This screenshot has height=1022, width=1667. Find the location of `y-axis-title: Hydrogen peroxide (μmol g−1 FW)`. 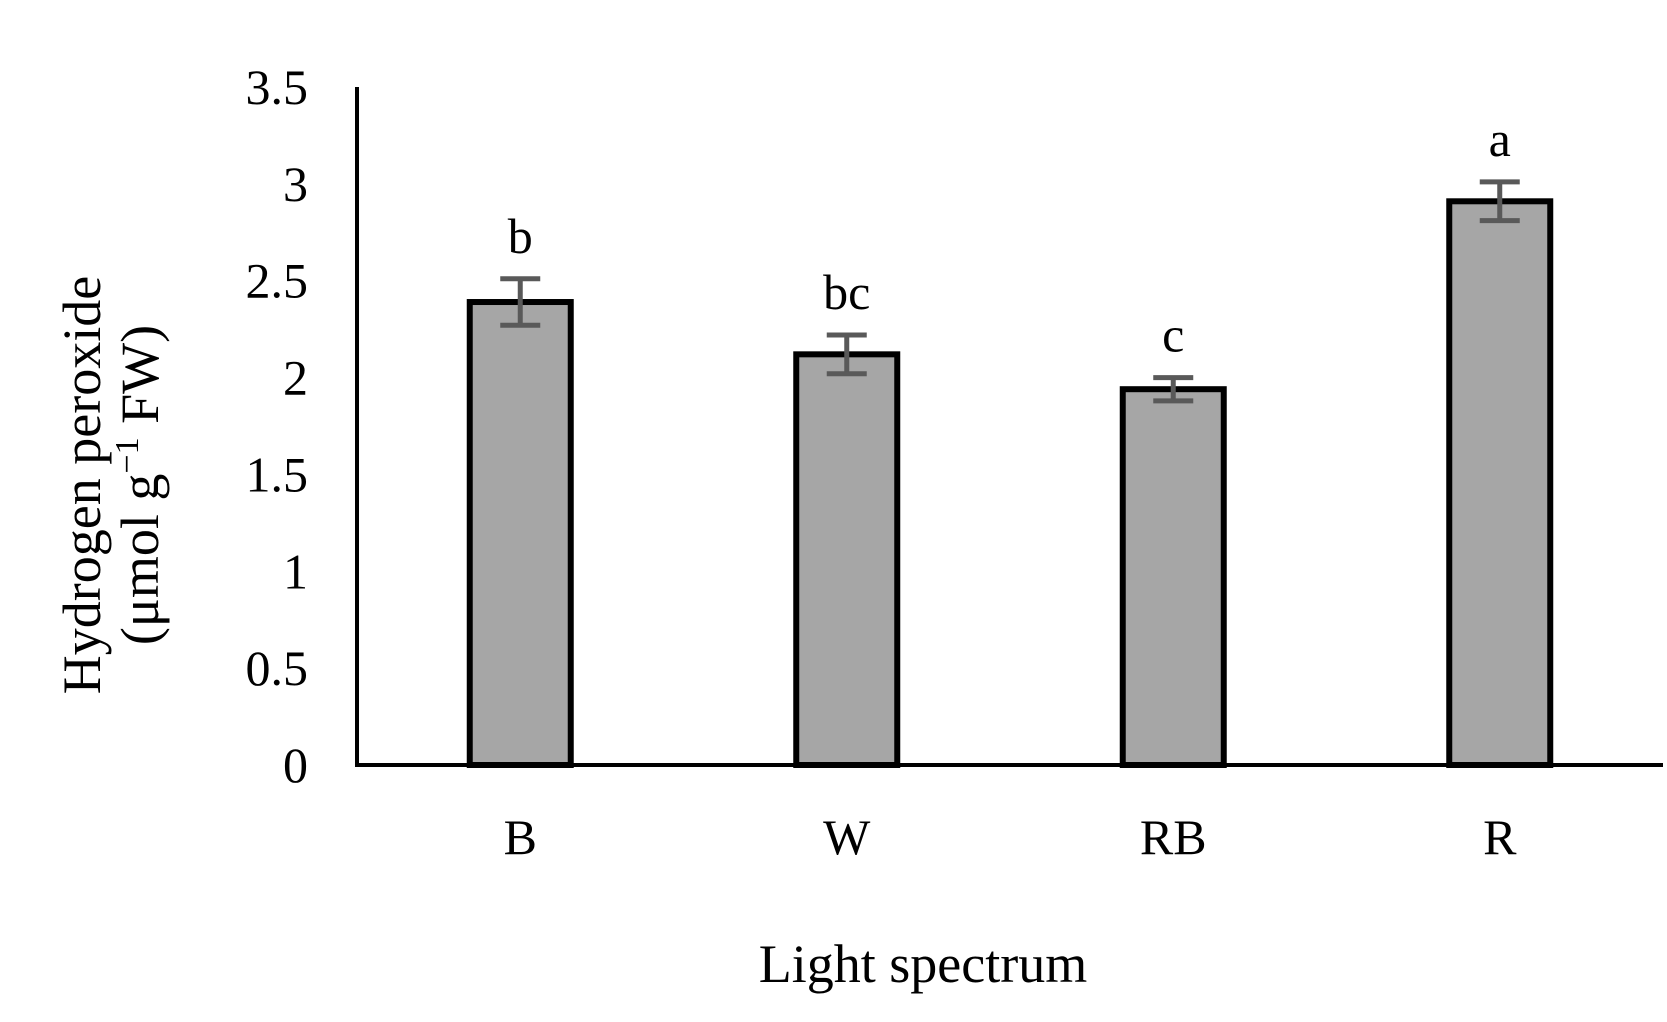

y-axis-title: Hydrogen peroxide (μmol g−1 FW) is located at coordinates (111, 485).